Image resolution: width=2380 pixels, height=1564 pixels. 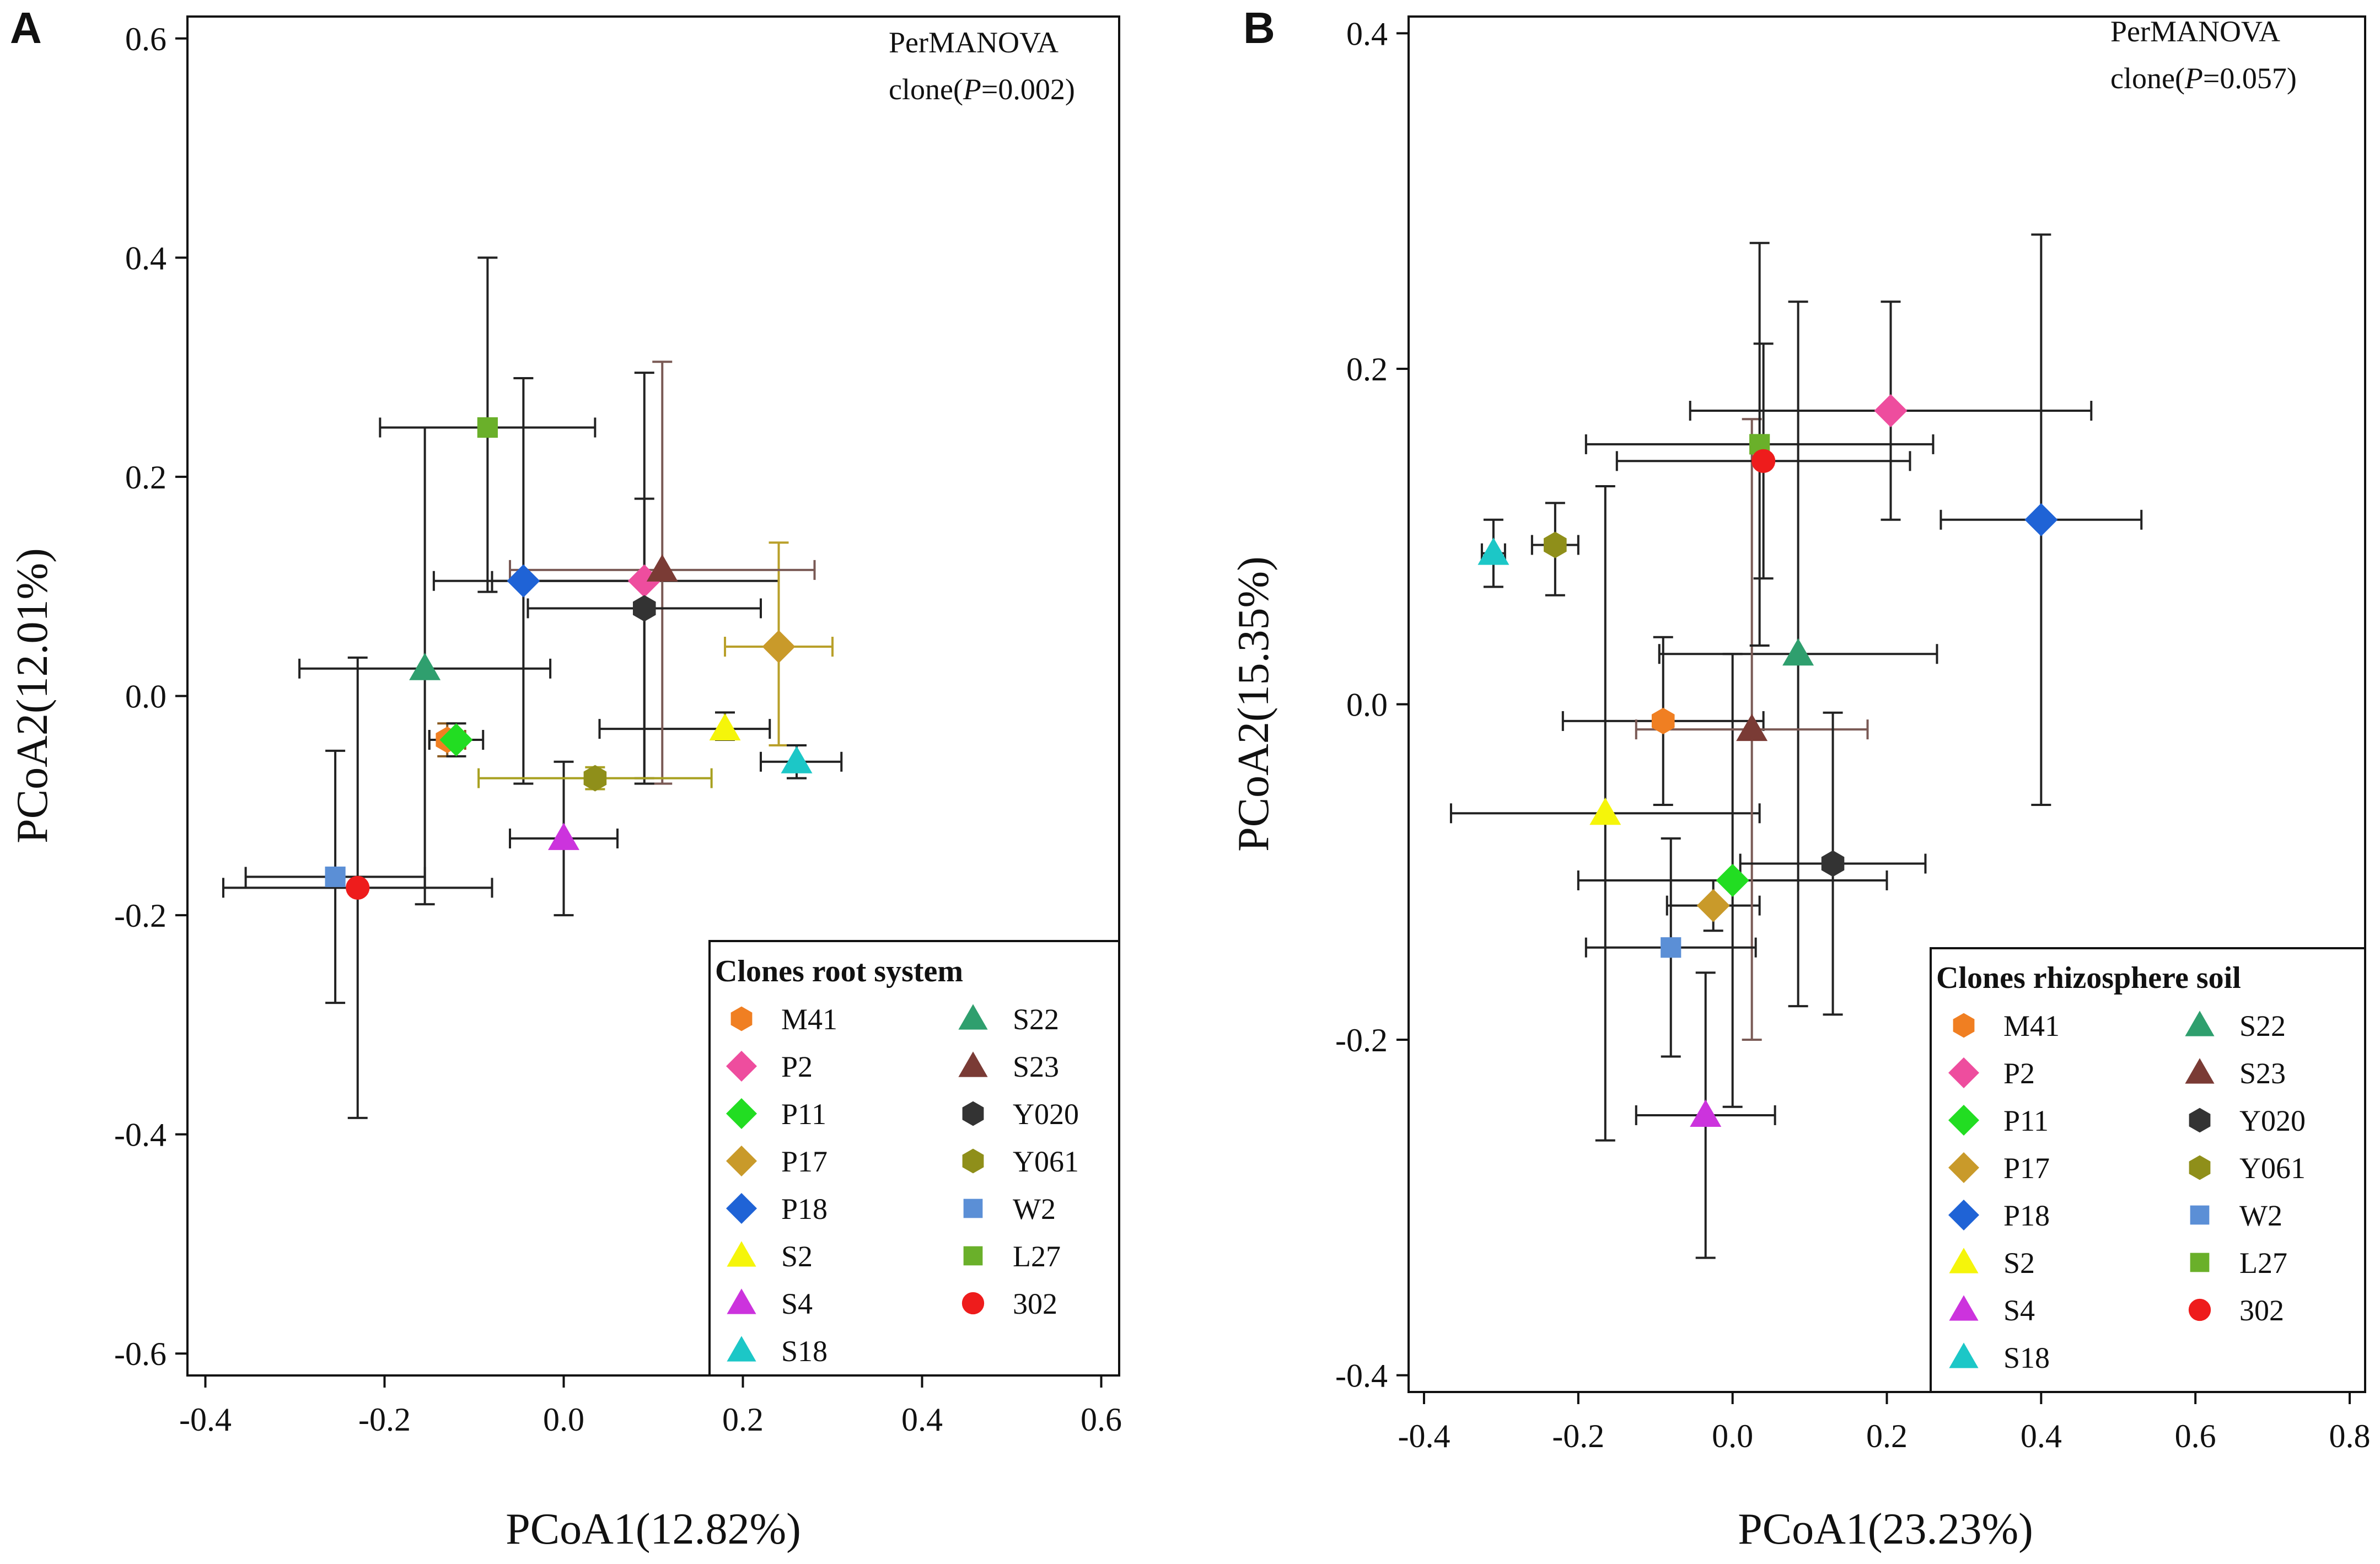 I want to click on legend-b-label-p2: P2, so click(x=2019, y=1073).